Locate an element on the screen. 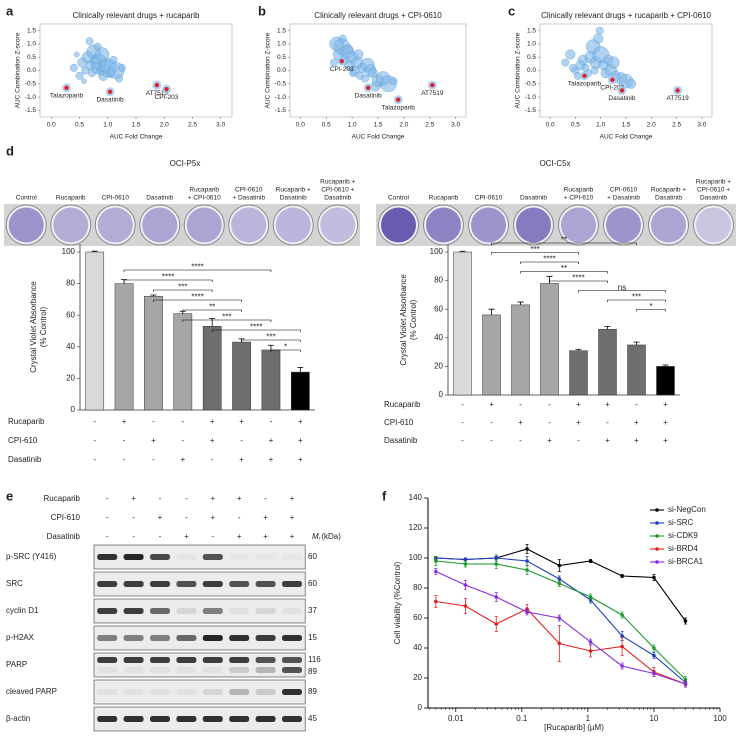 The image size is (740, 736). blot-row-label: p-SRC (Y416) is located at coordinates (31, 556).